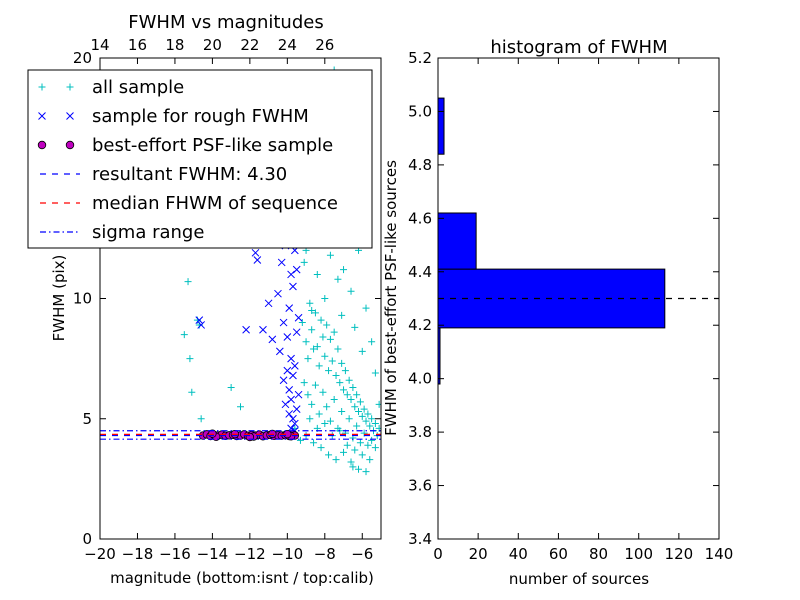 This screenshot has height=600, width=800. Describe the element at coordinates (420, 486) in the screenshot. I see `y-tick-label: 3.6` at that location.